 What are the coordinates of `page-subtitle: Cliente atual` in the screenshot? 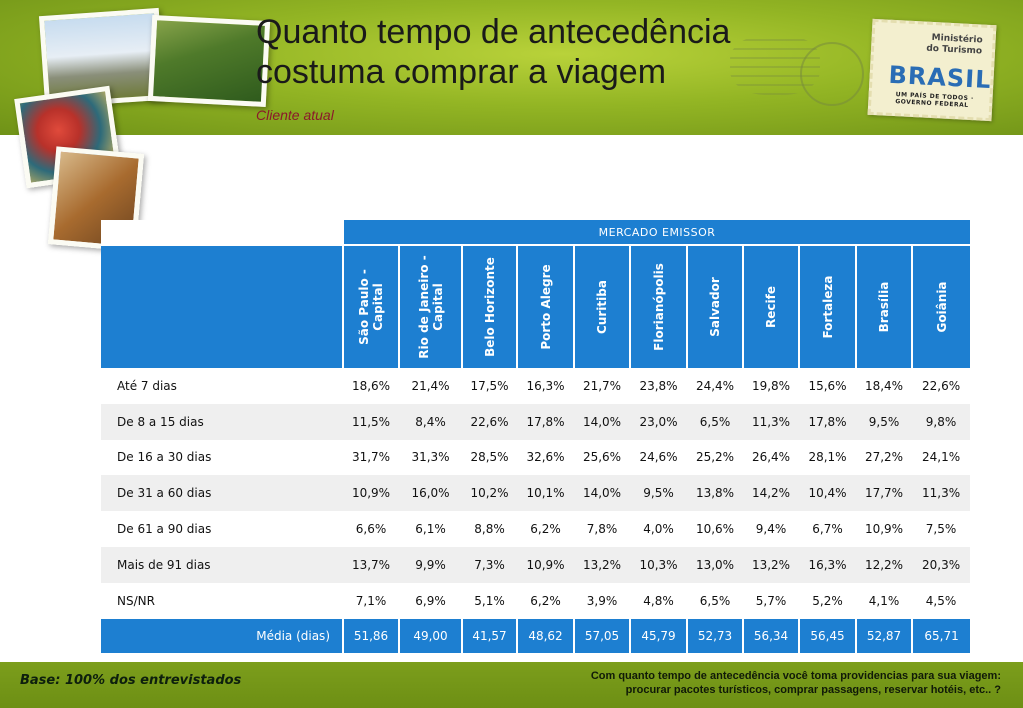 It's located at (295, 115).